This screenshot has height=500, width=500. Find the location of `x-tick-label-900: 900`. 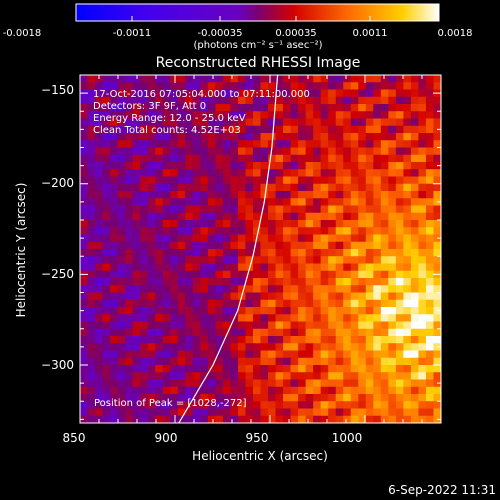

x-tick-label-900: 900 is located at coordinates (166, 438).